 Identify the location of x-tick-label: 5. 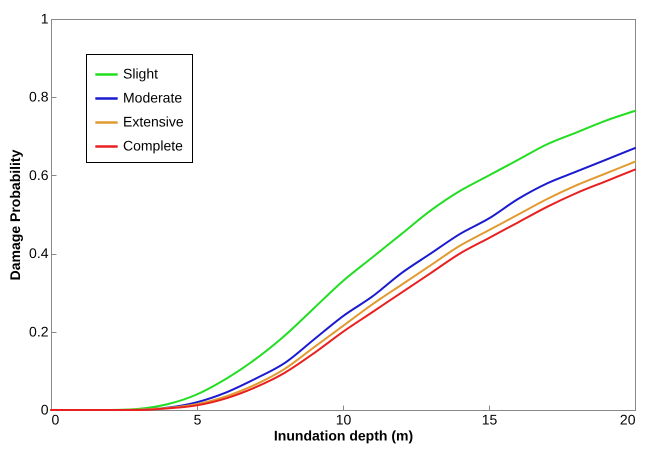
(198, 420).